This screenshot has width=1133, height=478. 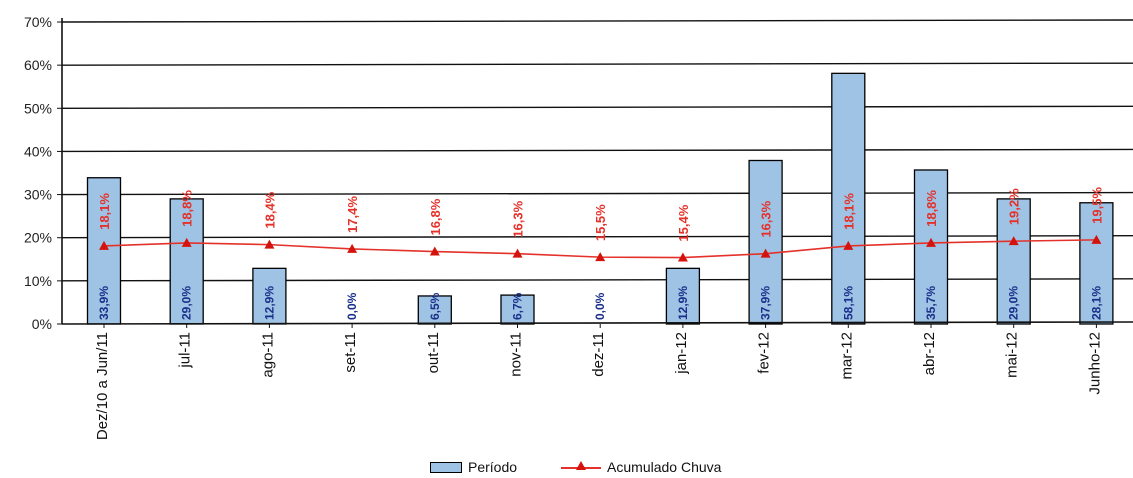 What do you see at coordinates (38, 195) in the screenshot?
I see `y-tick-label: 30%` at bounding box center [38, 195].